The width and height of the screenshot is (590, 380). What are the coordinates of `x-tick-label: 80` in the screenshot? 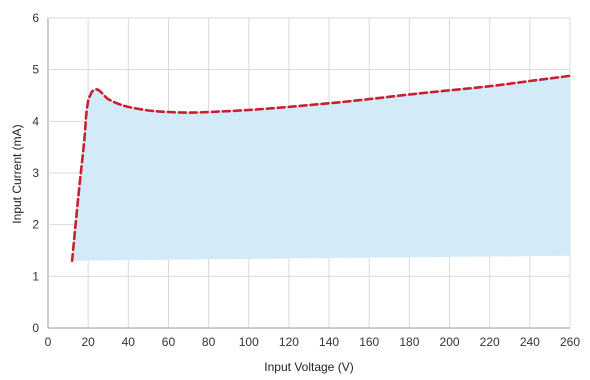 It's located at (209, 342).